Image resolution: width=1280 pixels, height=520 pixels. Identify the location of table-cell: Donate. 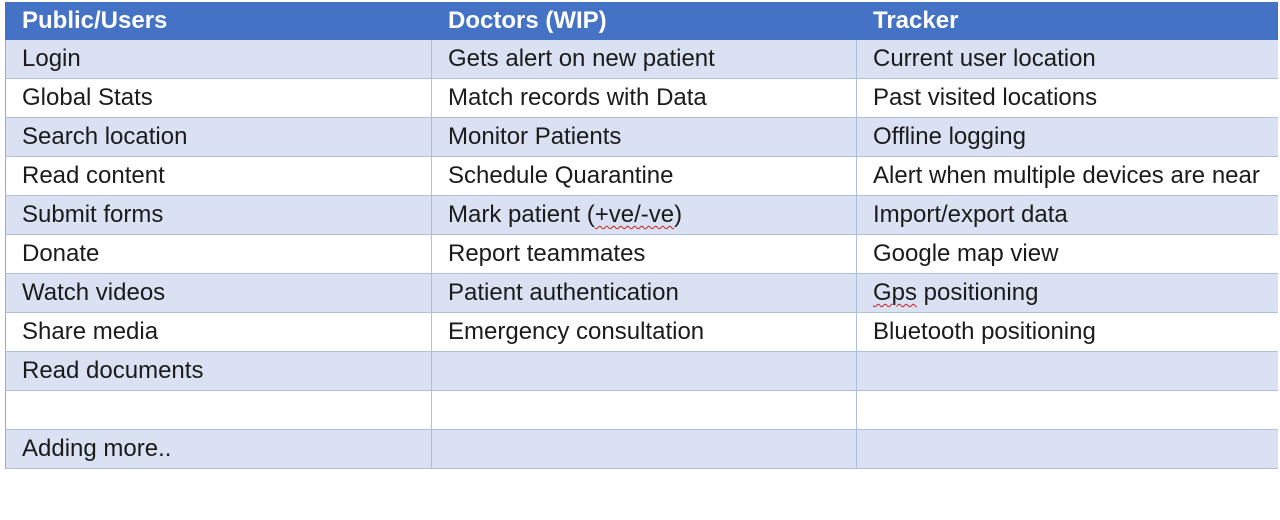
(218, 254).